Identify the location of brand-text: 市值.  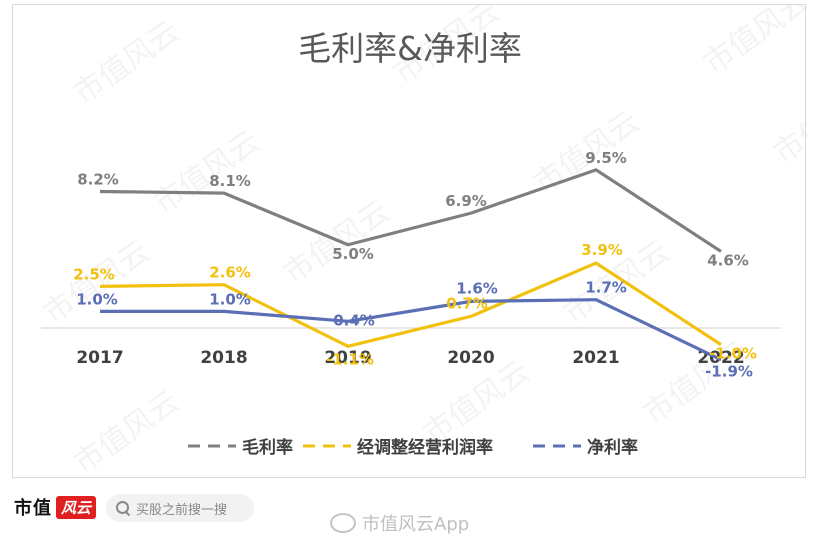
(33, 508).